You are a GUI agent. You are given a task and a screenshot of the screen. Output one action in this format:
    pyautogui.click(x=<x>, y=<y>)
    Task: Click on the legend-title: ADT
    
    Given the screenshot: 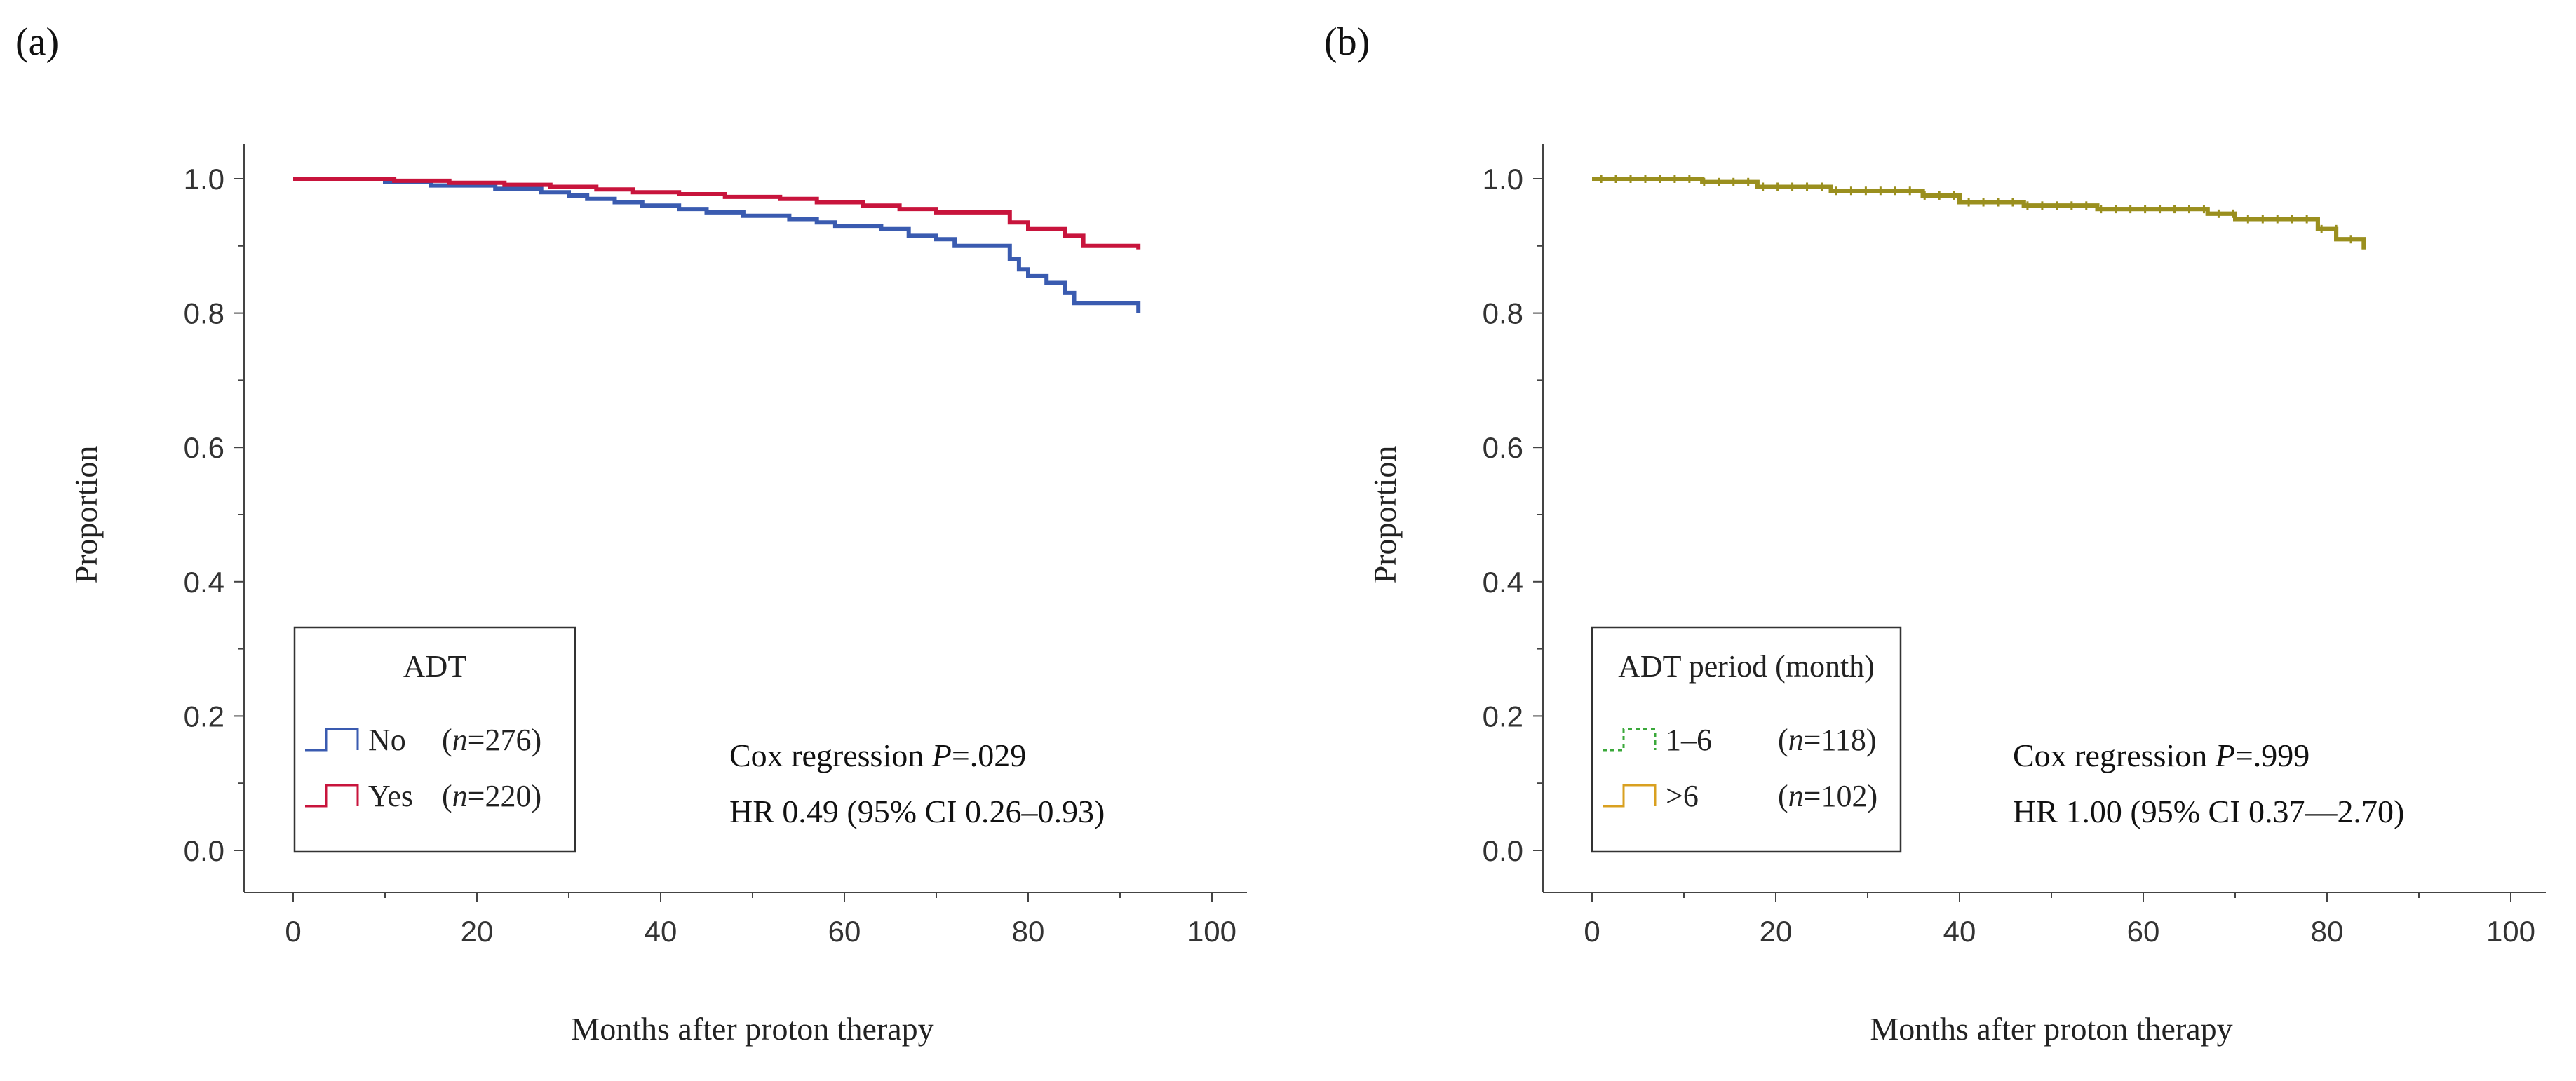 What is the action you would take?
    pyautogui.click(x=435, y=666)
    